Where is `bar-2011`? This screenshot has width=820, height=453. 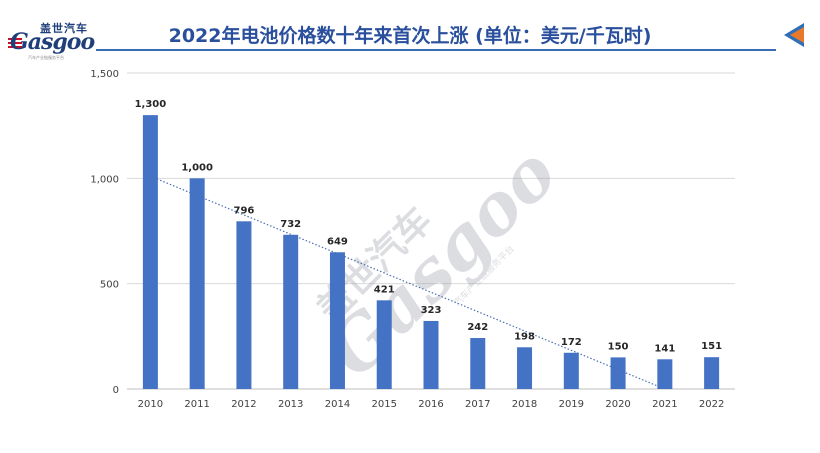 bar-2011 is located at coordinates (197, 283).